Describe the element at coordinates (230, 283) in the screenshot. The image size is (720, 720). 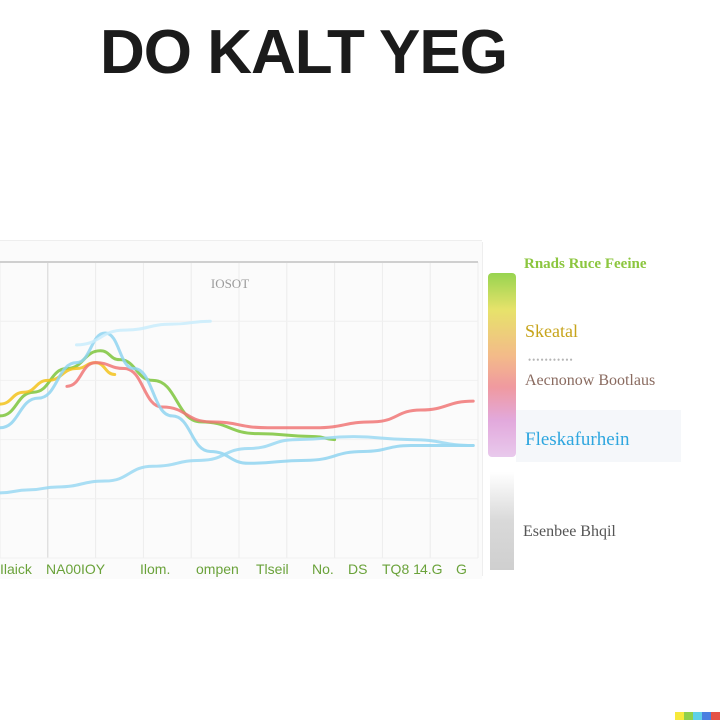
I see `chart-annotation: IOSOT` at that location.